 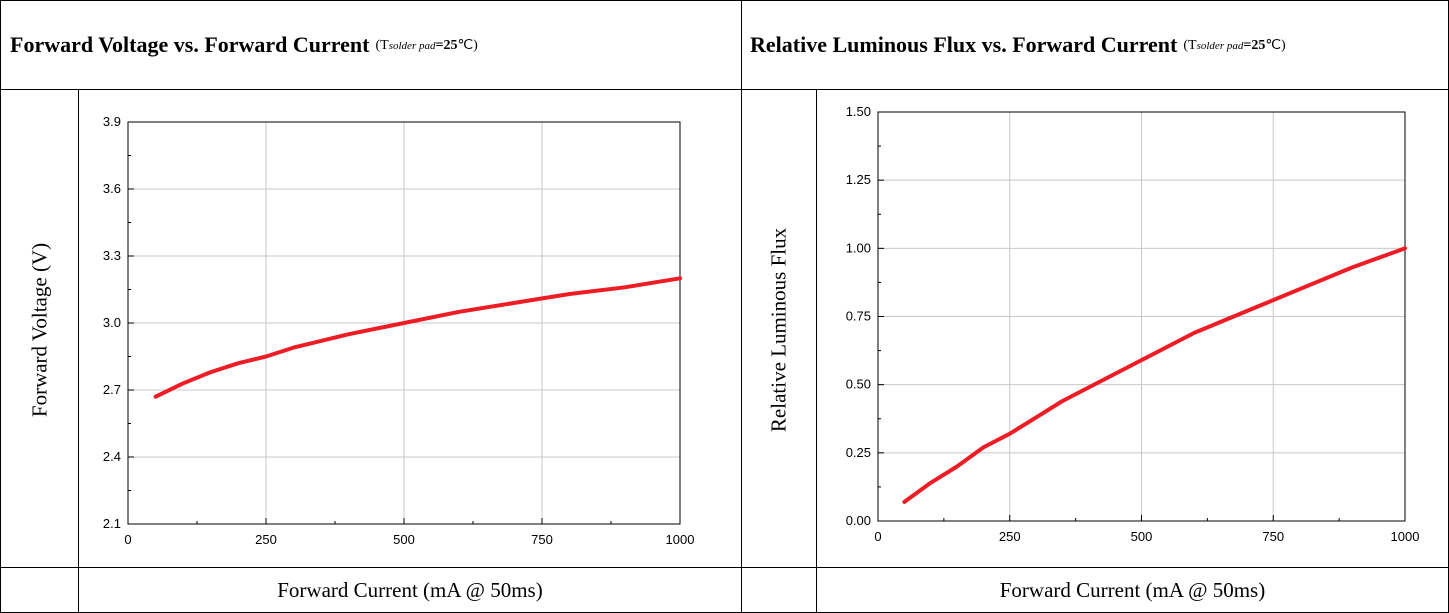 What do you see at coordinates (858, 179) in the screenshot?
I see `flux-y-tick-label: 1.25` at bounding box center [858, 179].